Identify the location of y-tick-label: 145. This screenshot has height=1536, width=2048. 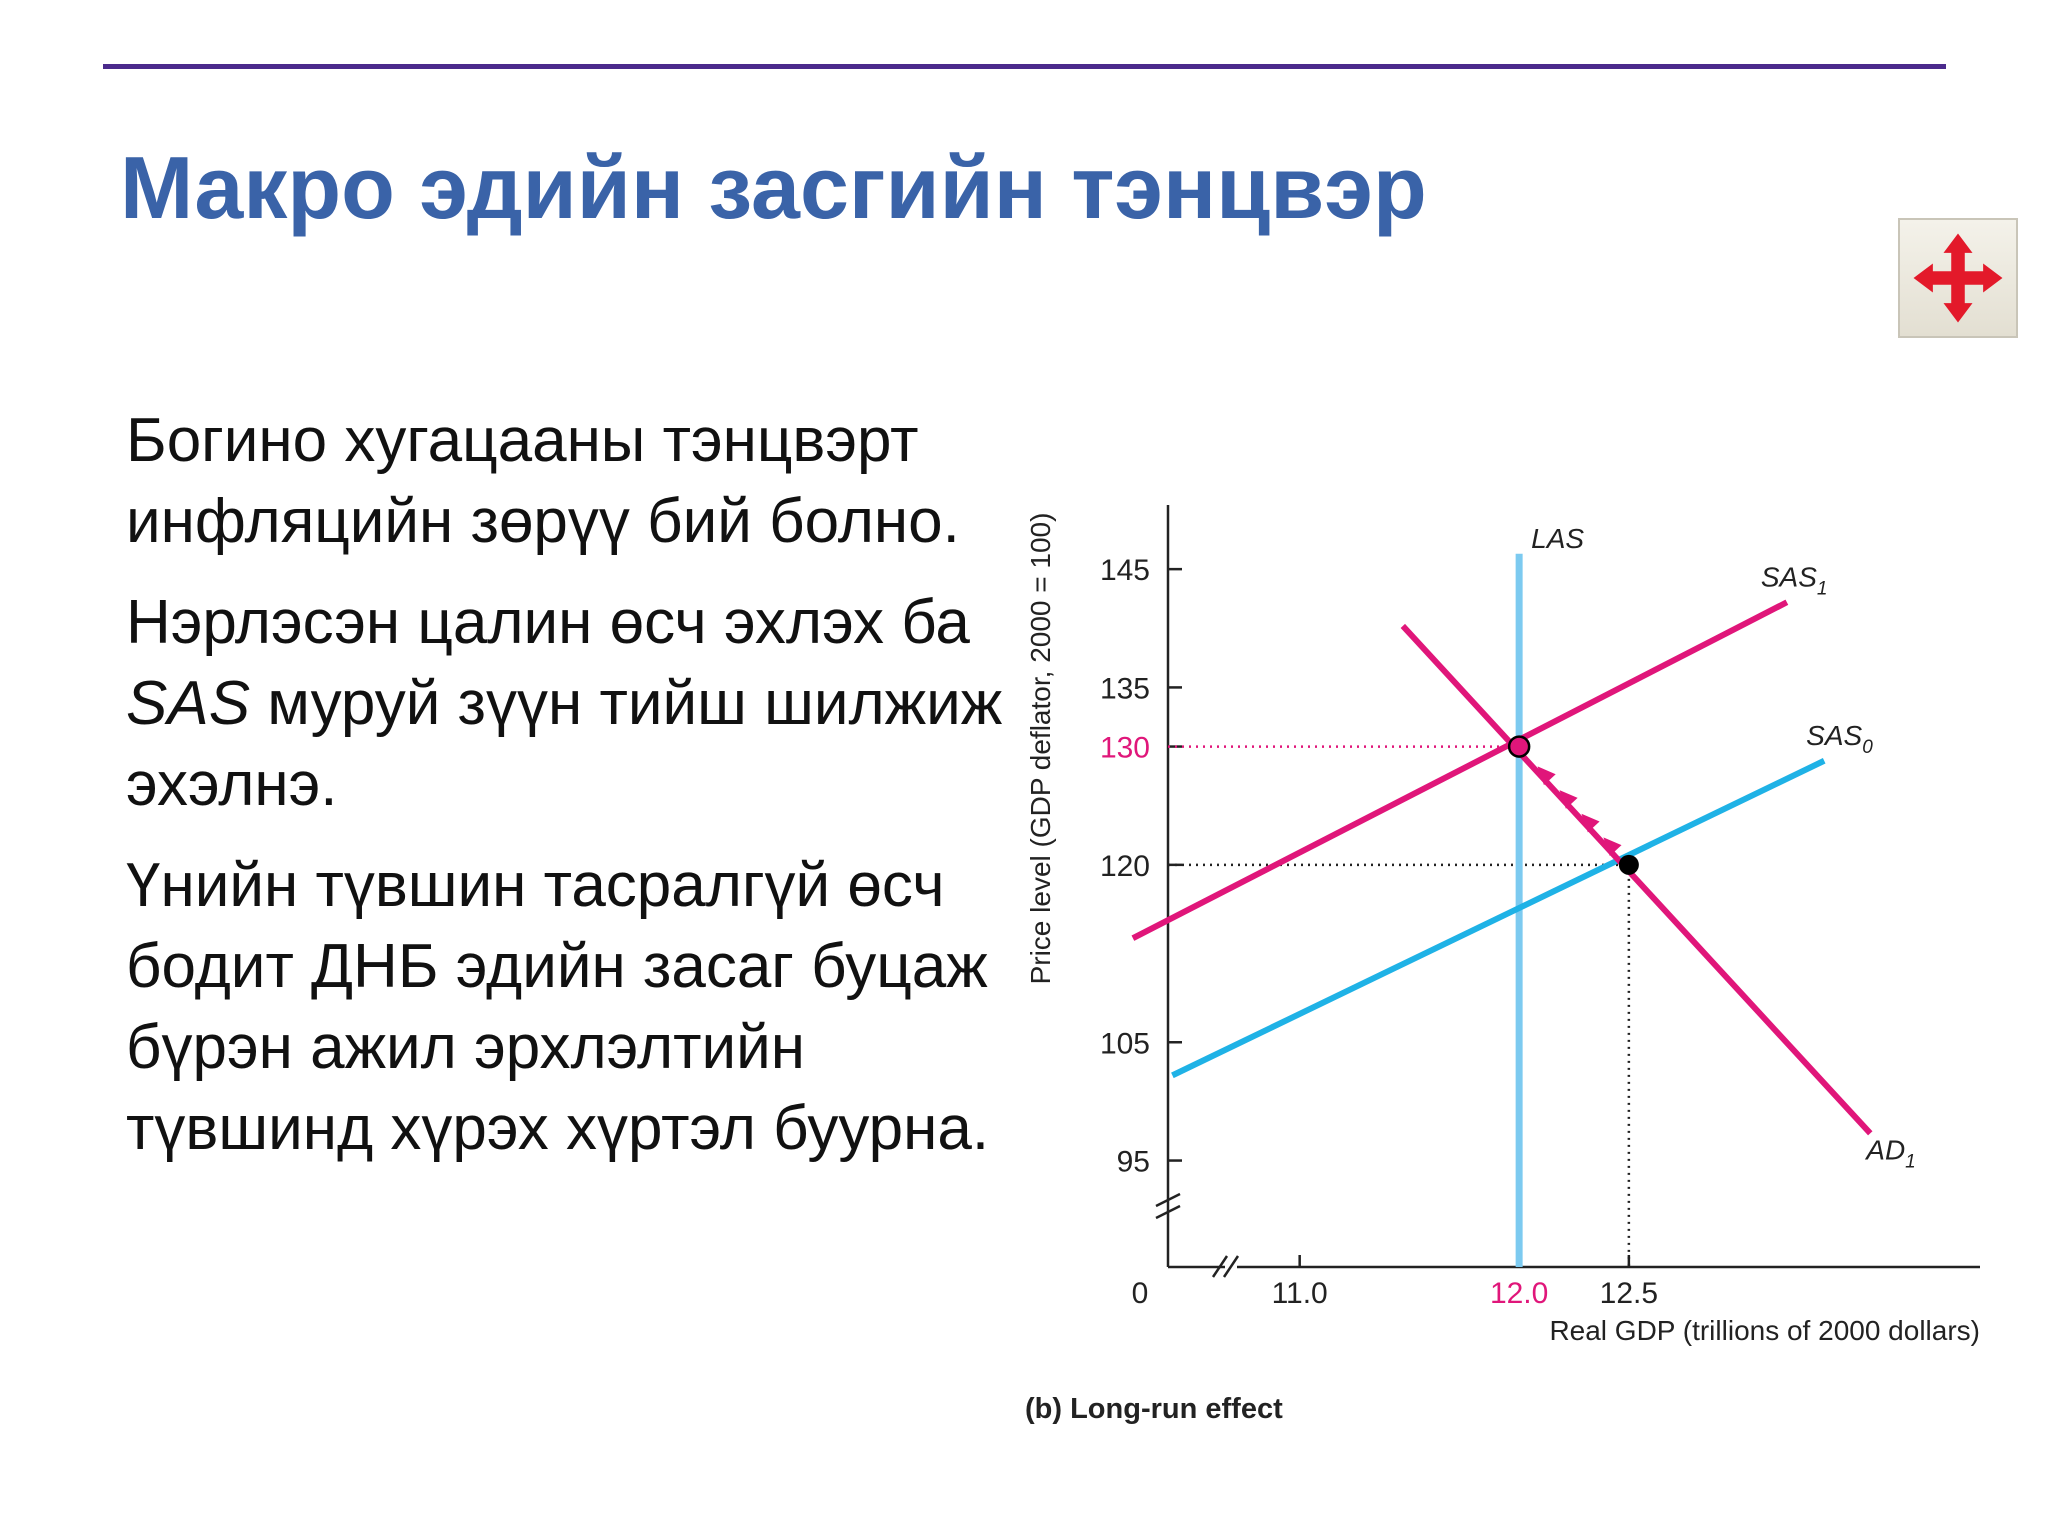
(1125, 570).